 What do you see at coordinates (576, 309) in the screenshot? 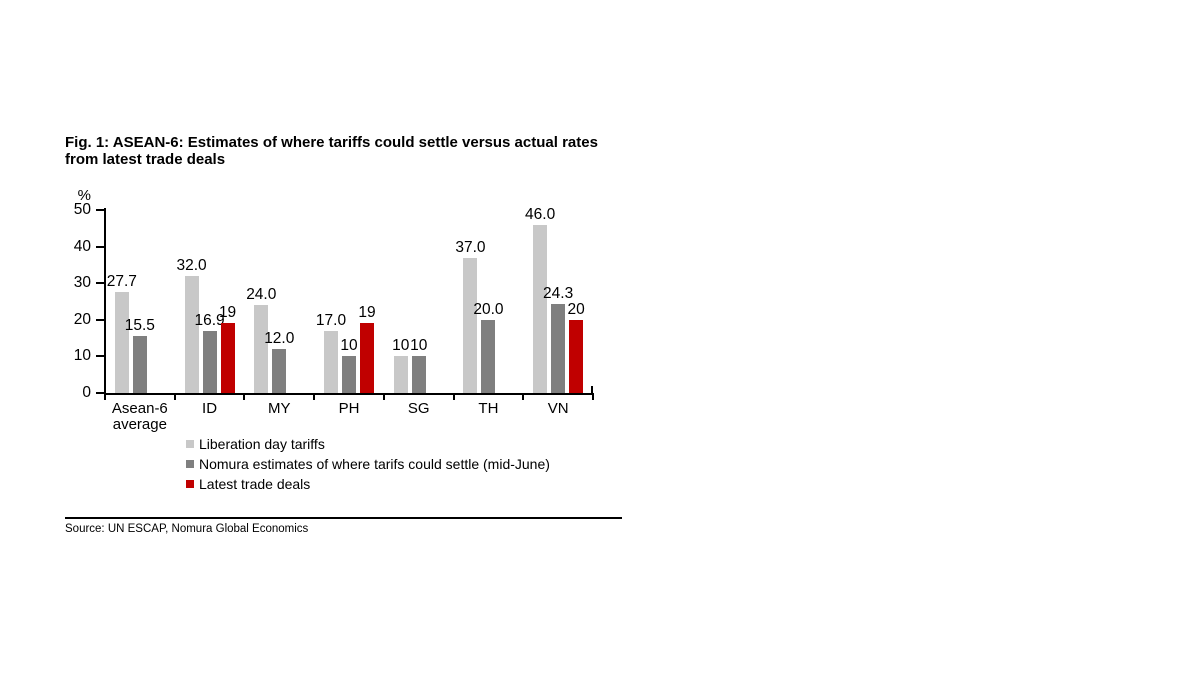
I see `bar-label: 20` at bounding box center [576, 309].